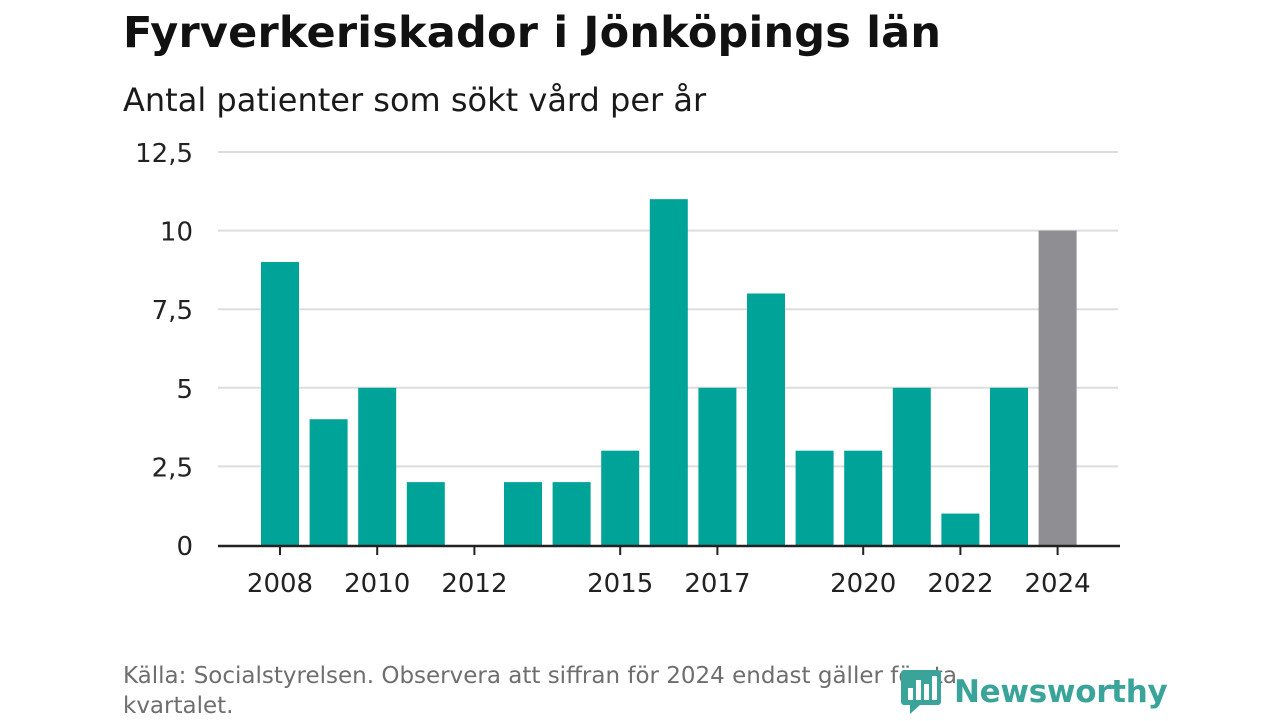  What do you see at coordinates (960, 529) in the screenshot?
I see `bar-2022` at bounding box center [960, 529].